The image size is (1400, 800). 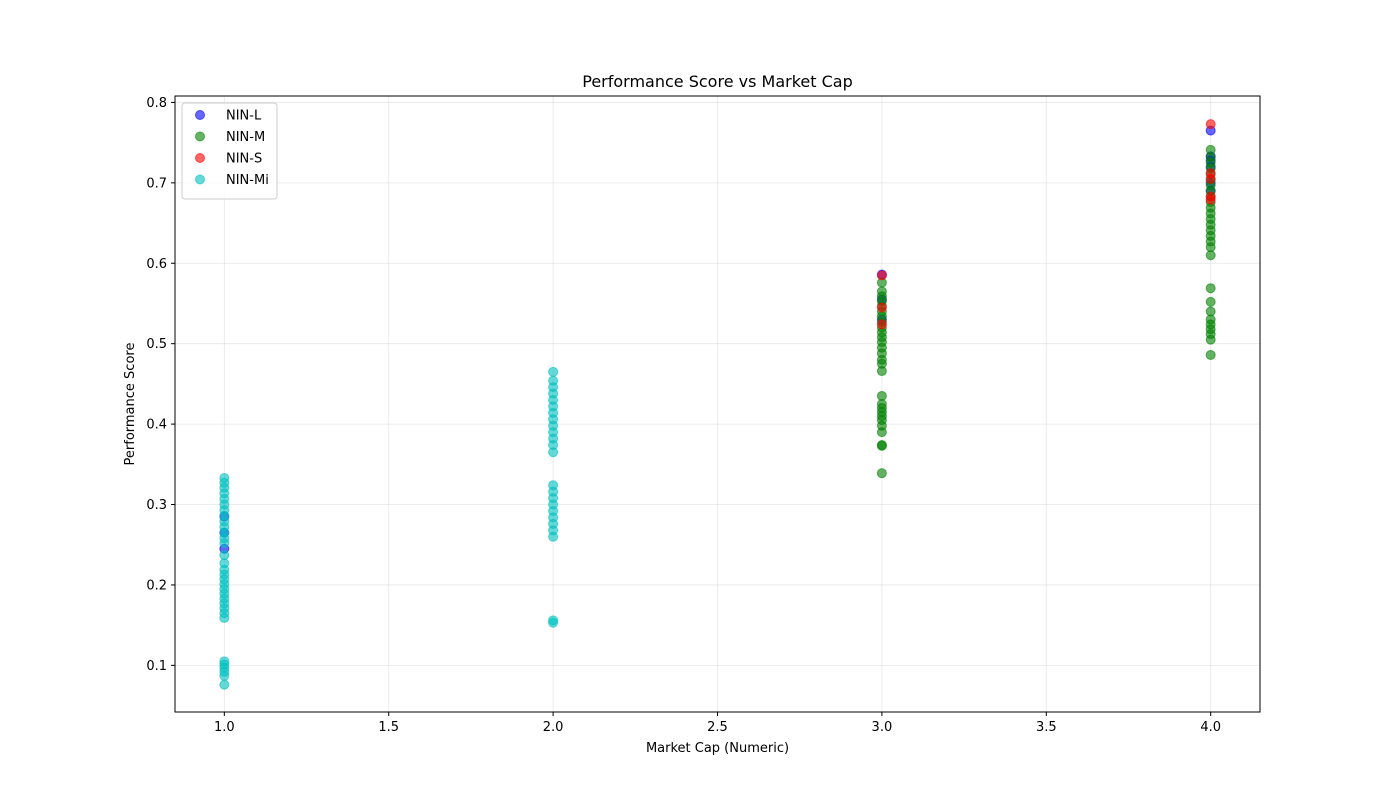 I want to click on legend: NIN-L NIN-M NIN-S NIN-Mi, so click(x=229, y=151).